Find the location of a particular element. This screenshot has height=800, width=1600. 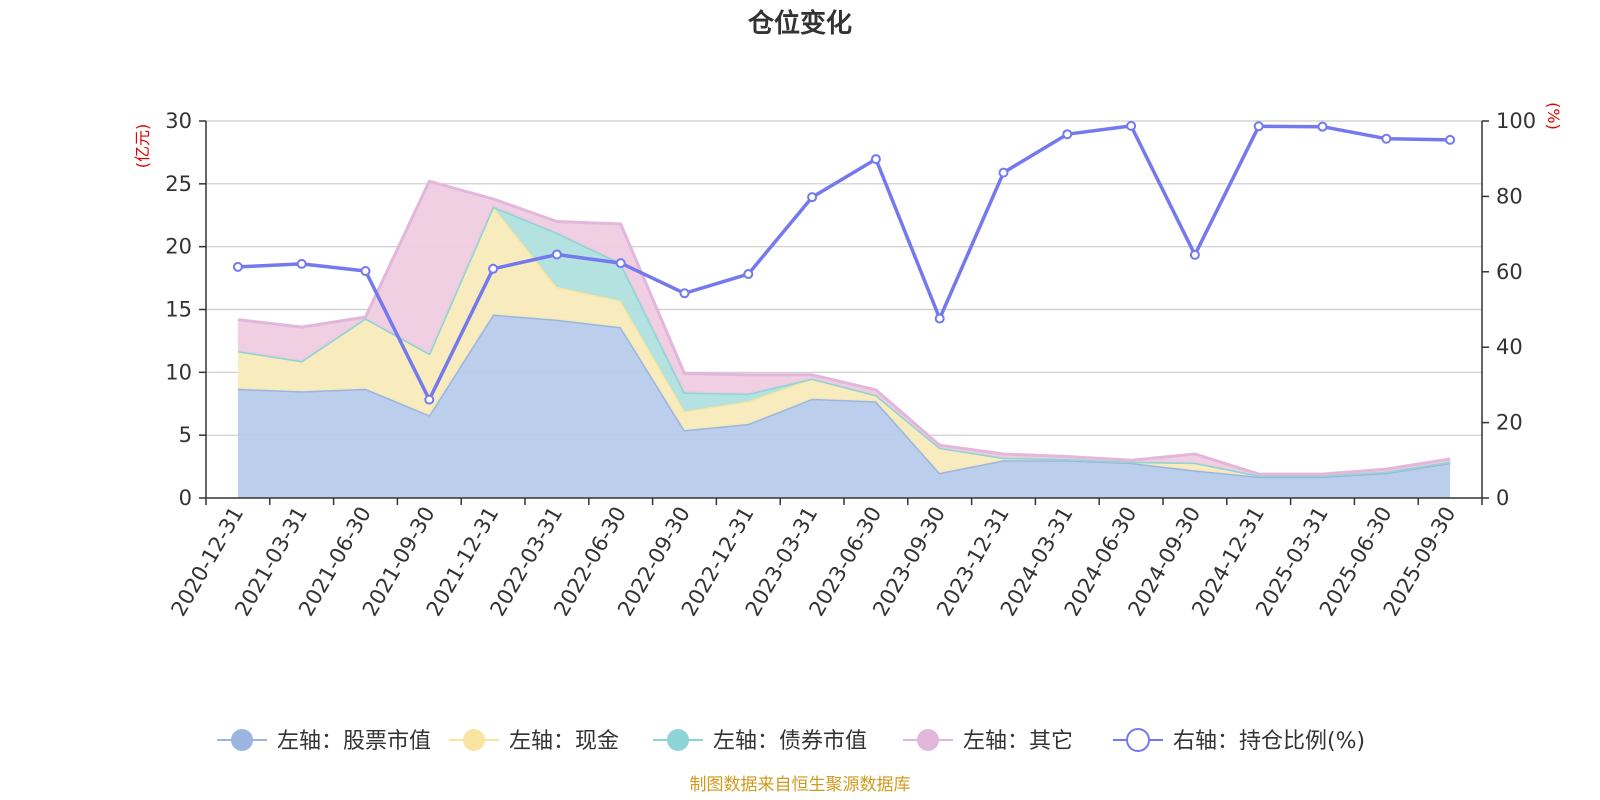

legend-item-2: 左轴：债券市值 is located at coordinates (760, 741).